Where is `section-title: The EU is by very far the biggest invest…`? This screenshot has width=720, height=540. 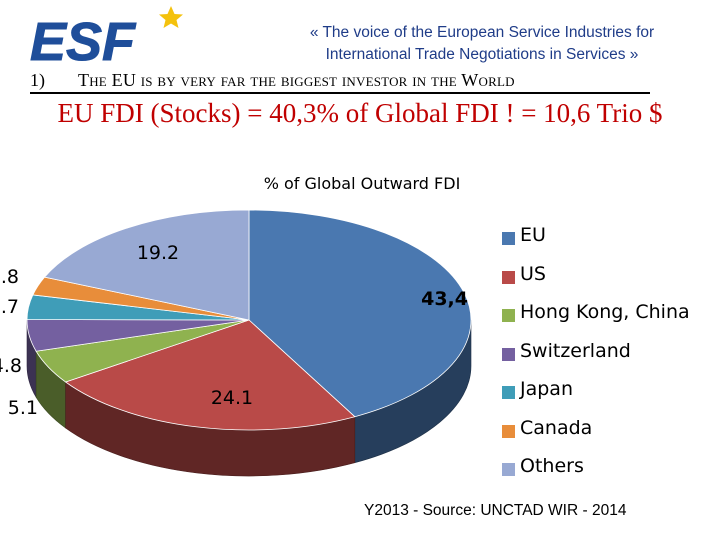
section-title: The EU is by very far the biggest invest… is located at coordinates (296, 80).